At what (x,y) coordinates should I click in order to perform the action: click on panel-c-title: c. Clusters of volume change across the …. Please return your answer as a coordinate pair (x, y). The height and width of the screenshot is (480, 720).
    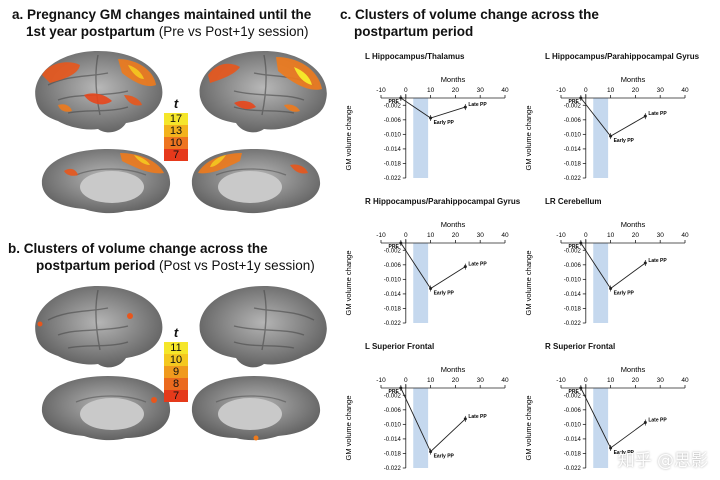
    Looking at the image, I should click on (525, 23).